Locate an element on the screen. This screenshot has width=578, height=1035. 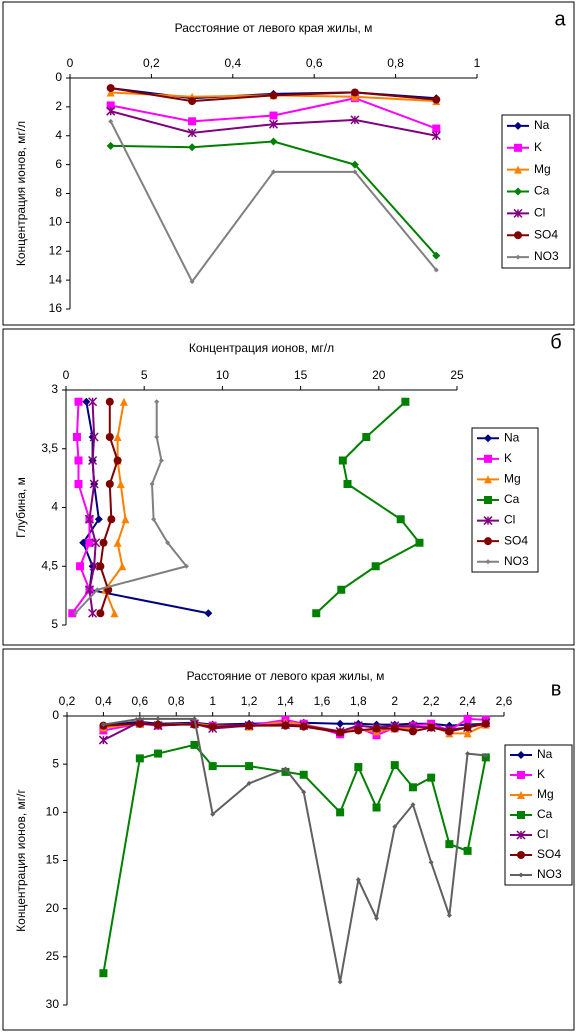
legend-label: Ca is located at coordinates (542, 191).